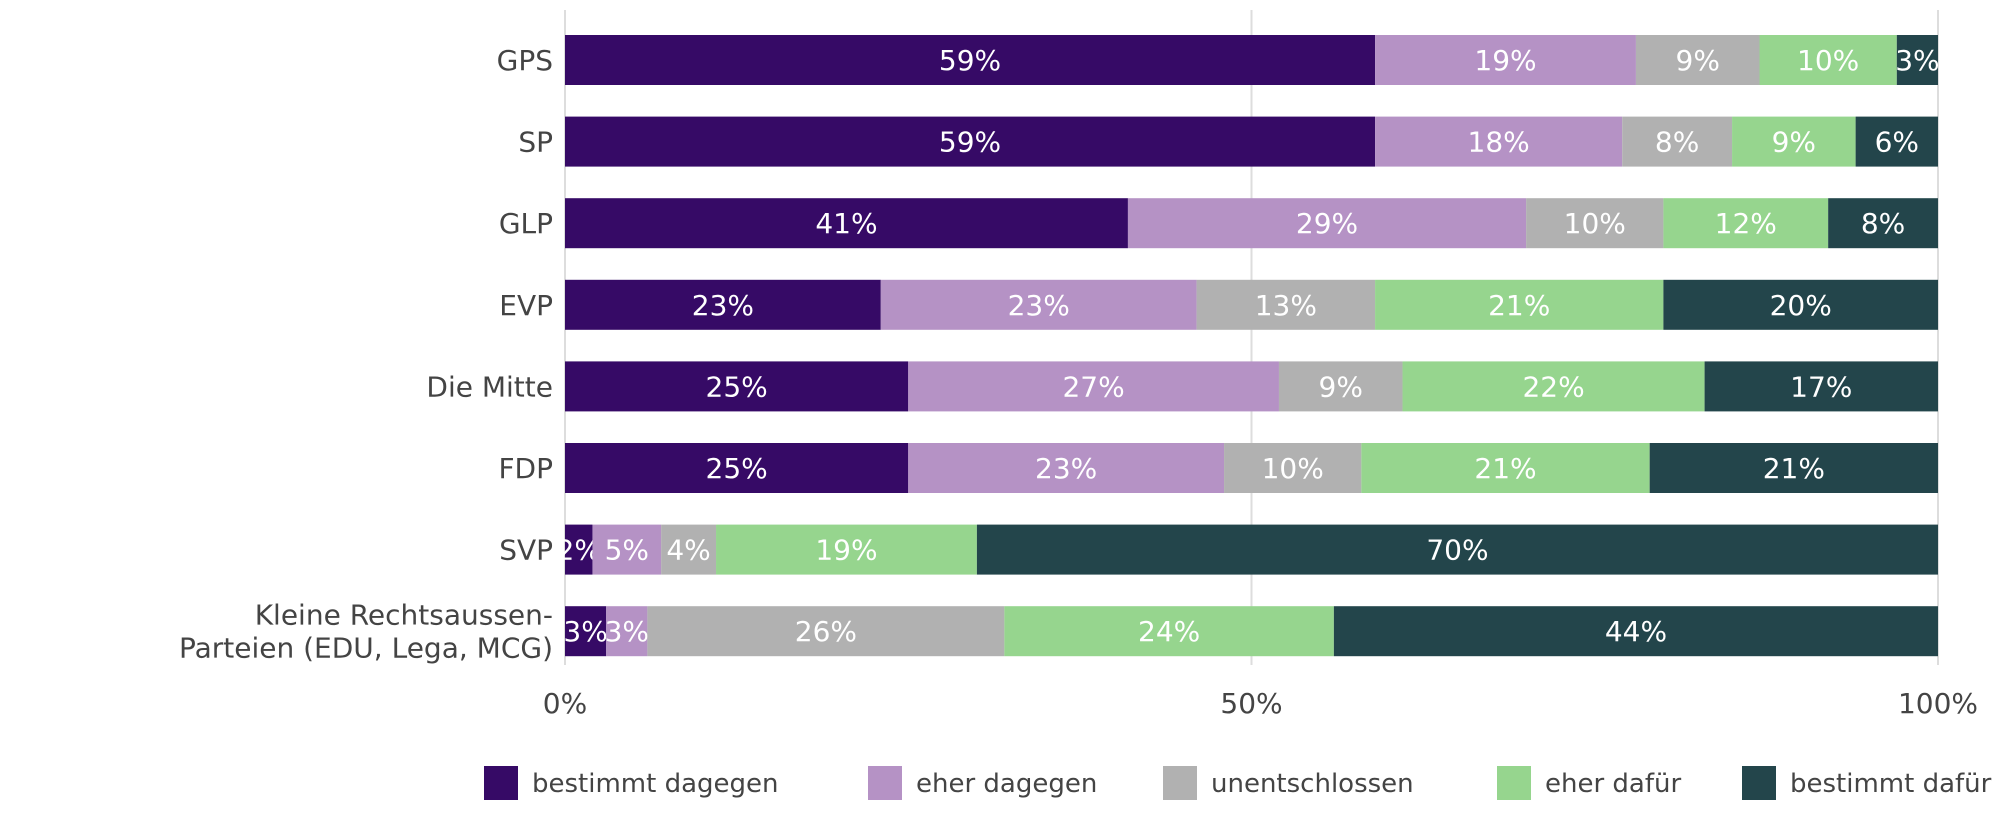  I want to click on bar-value-label-6-2: 4%, so click(688, 550).